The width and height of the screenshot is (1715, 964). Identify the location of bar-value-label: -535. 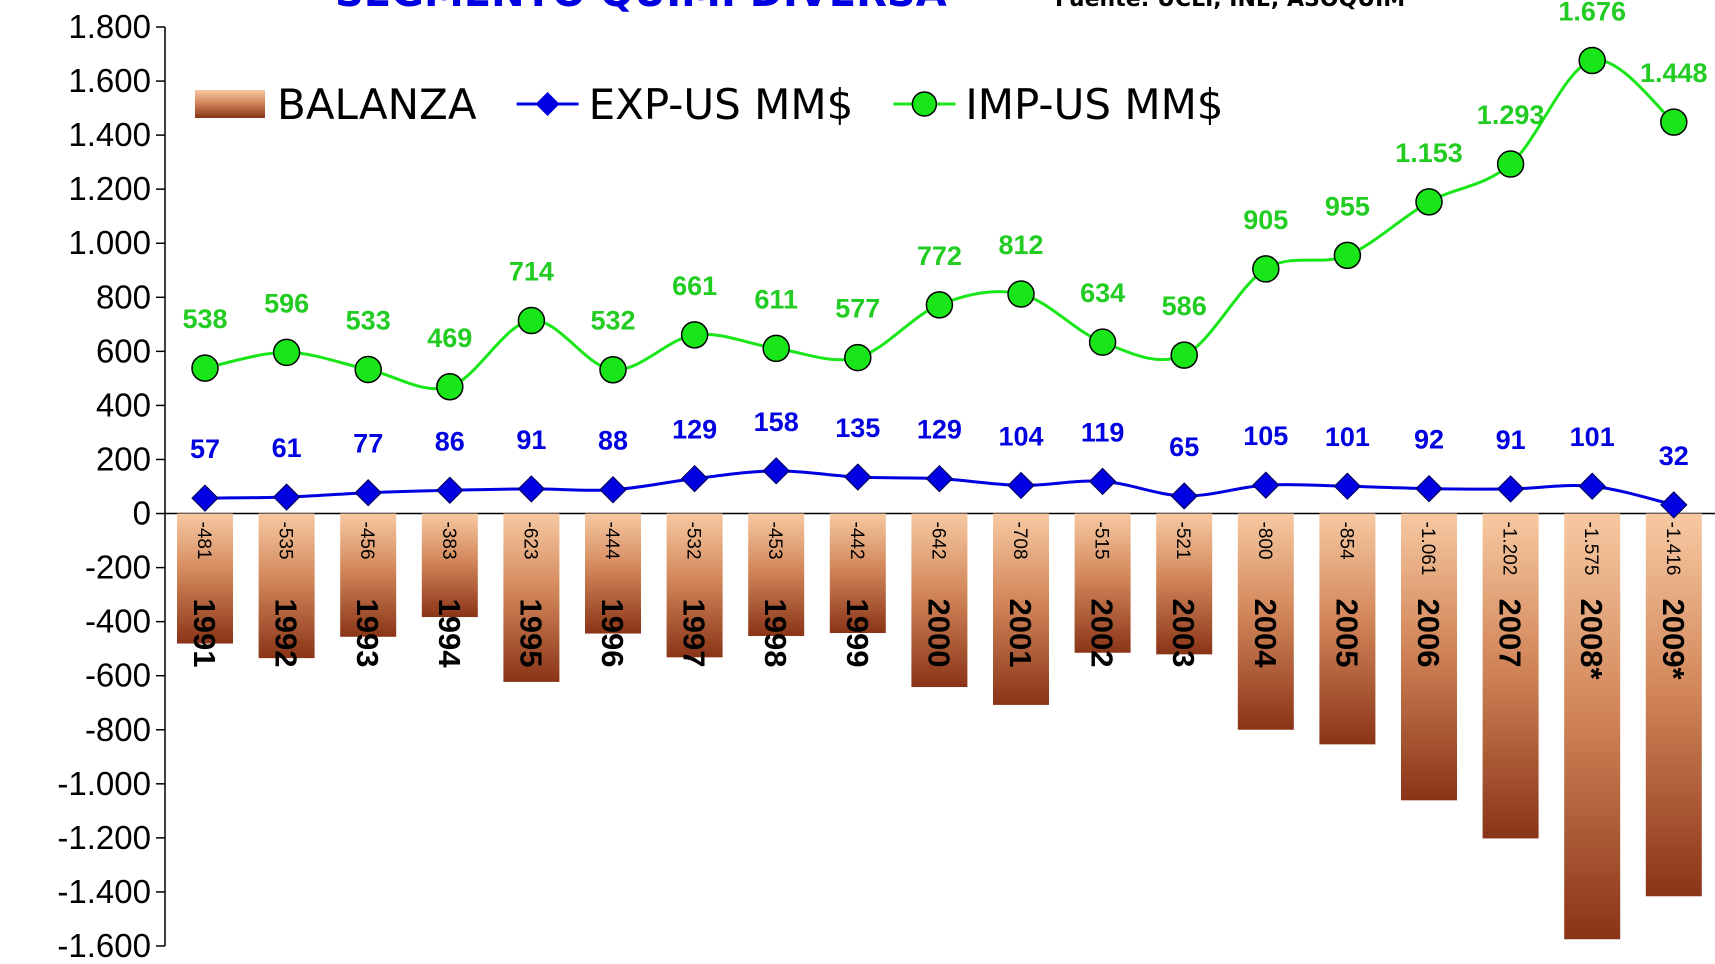
(285, 541).